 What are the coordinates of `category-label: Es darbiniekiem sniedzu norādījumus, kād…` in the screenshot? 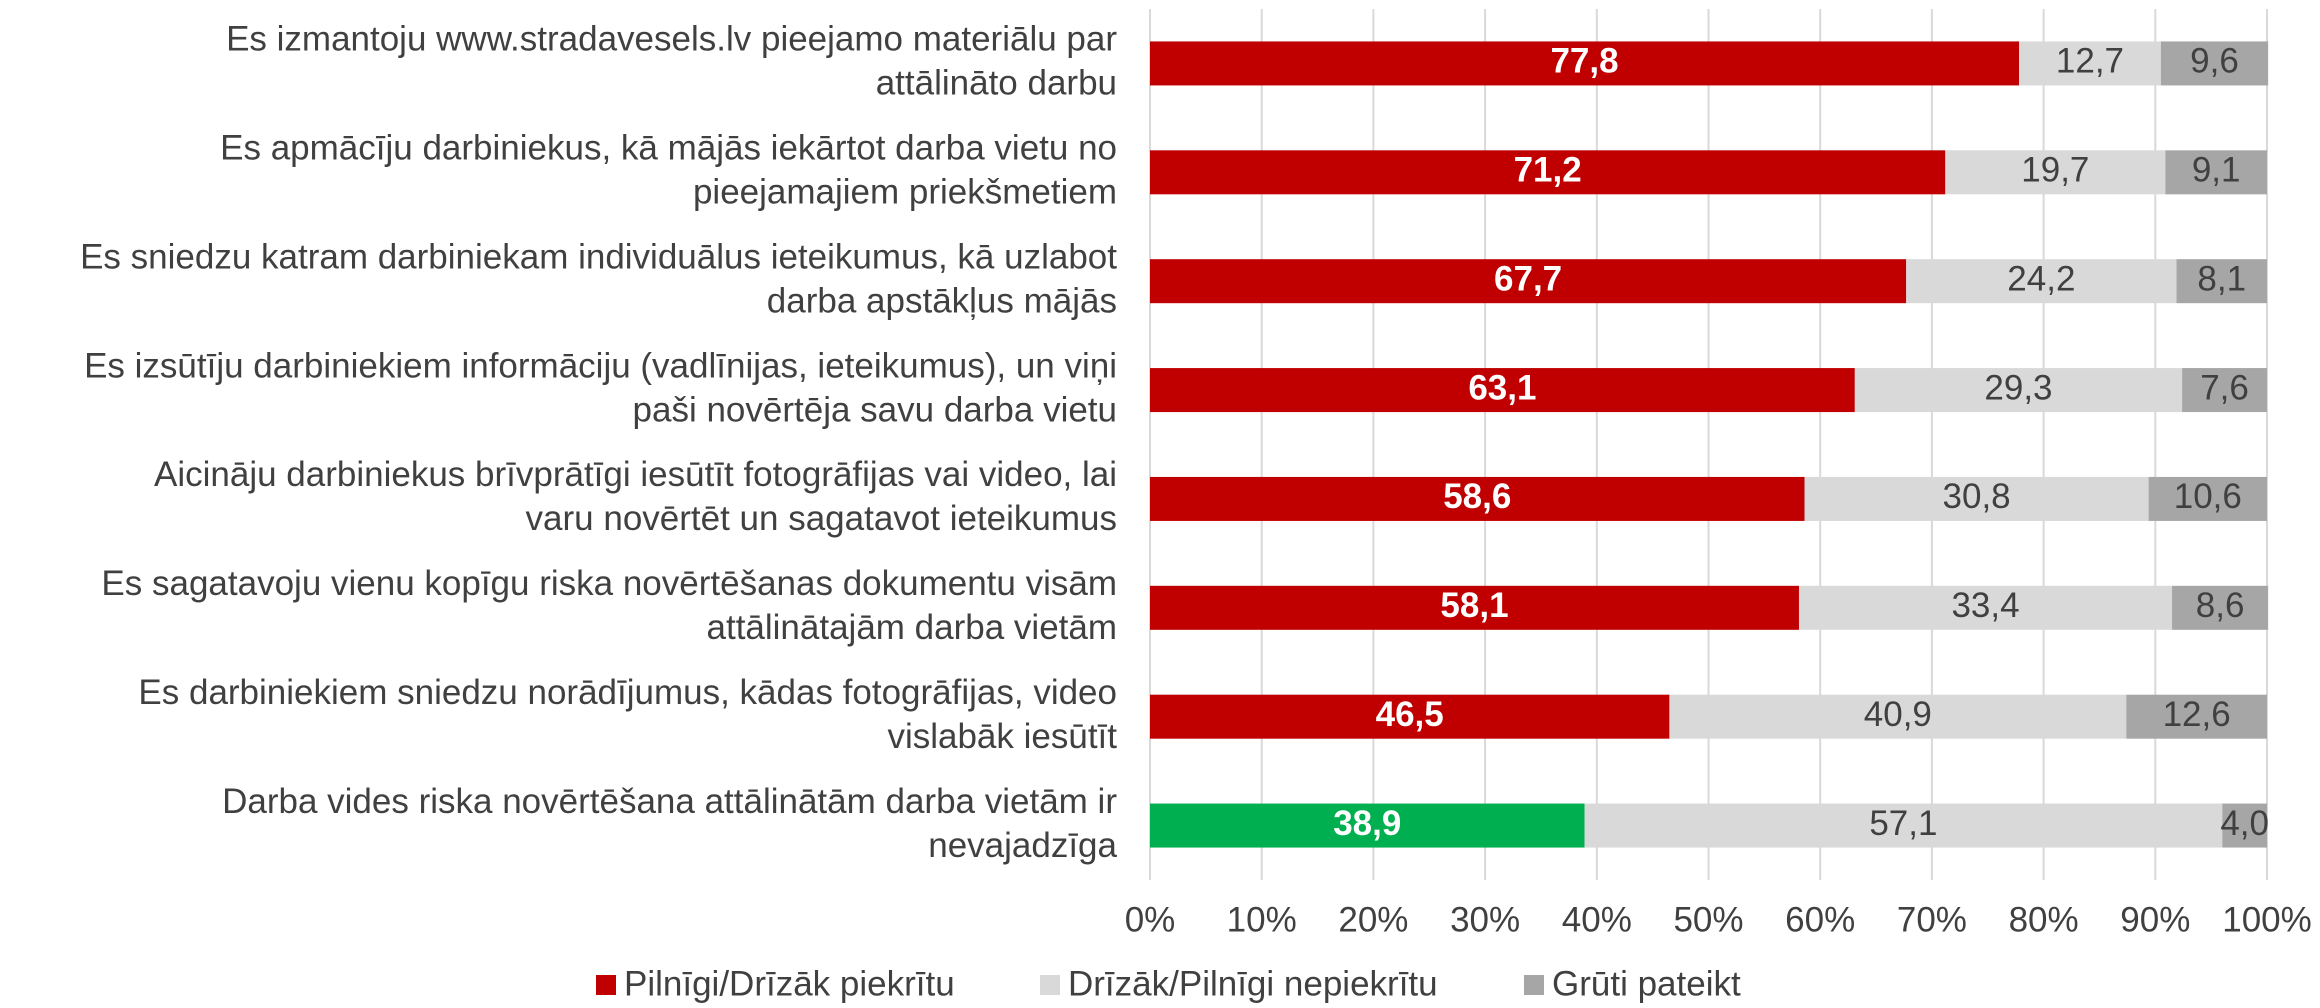 It's located at (627, 692).